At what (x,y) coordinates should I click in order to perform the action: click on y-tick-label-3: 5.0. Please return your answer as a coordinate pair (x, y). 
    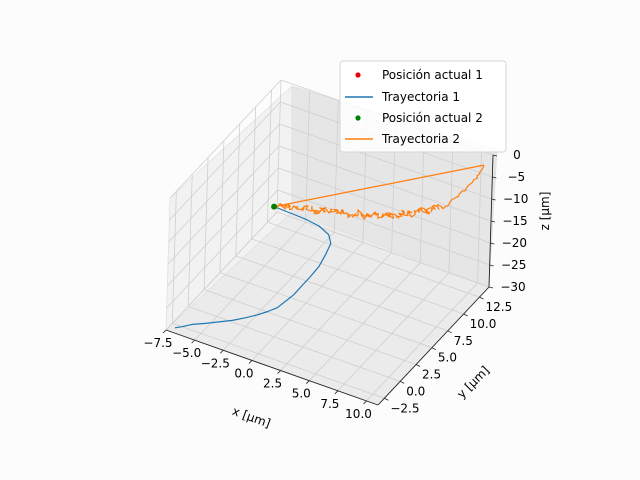
    Looking at the image, I should click on (447, 358).